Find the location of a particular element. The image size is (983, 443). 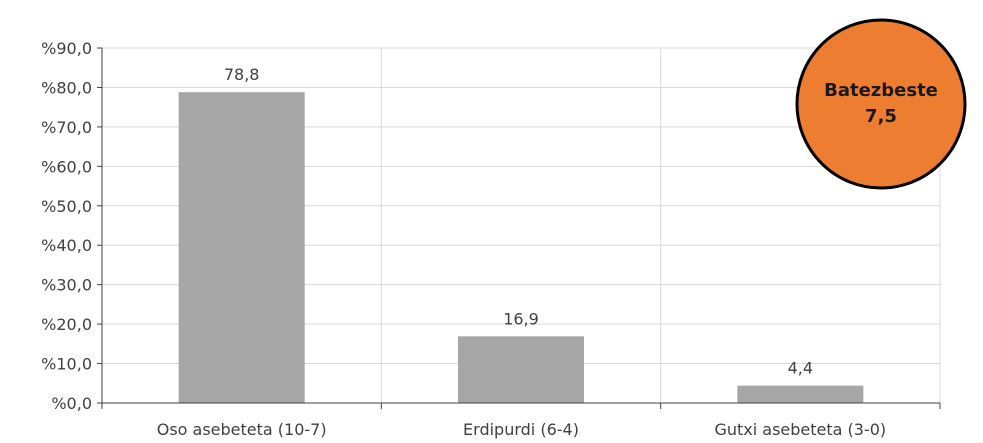

average-badge: Batezbeste 7,5 is located at coordinates (881, 104).